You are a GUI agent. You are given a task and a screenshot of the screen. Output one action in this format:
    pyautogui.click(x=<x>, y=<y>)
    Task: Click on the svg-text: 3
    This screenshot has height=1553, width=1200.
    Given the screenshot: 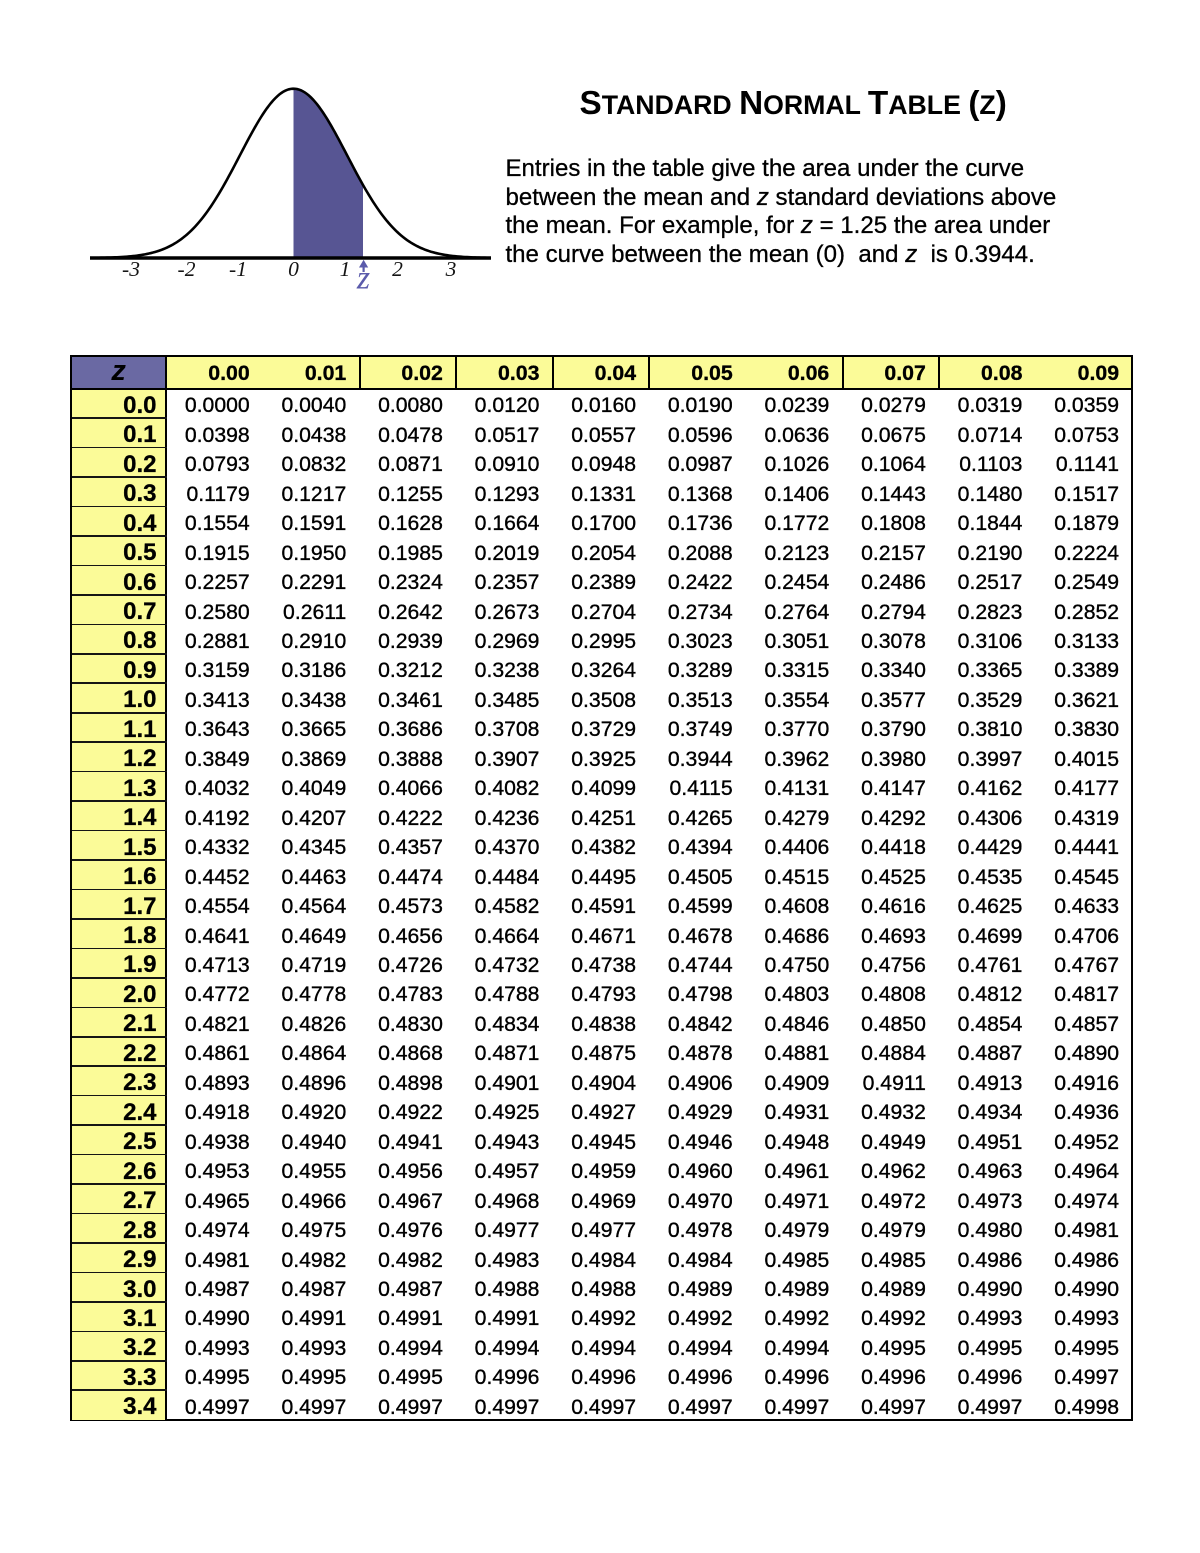 What is the action you would take?
    pyautogui.click(x=451, y=269)
    